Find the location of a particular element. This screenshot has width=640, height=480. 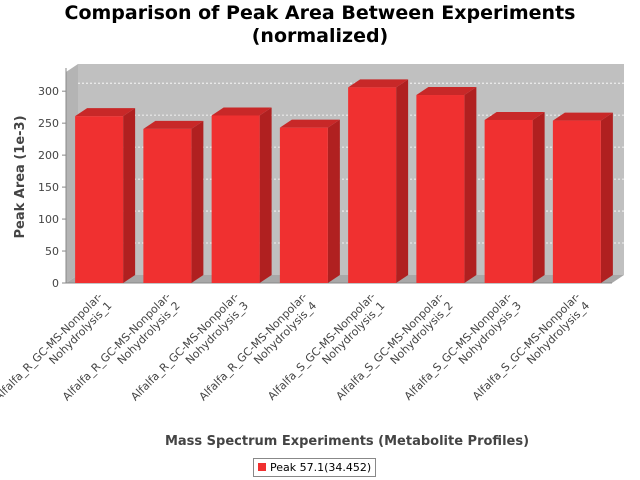

y-tick-labels: 0 50 100 150 200 250 300 is located at coordinates (52, 187).